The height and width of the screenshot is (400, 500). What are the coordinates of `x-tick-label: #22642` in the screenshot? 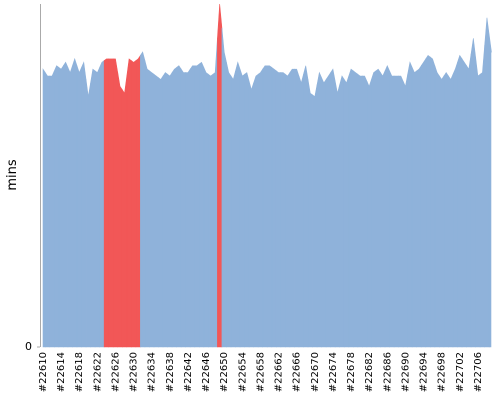 It's located at (188, 372).